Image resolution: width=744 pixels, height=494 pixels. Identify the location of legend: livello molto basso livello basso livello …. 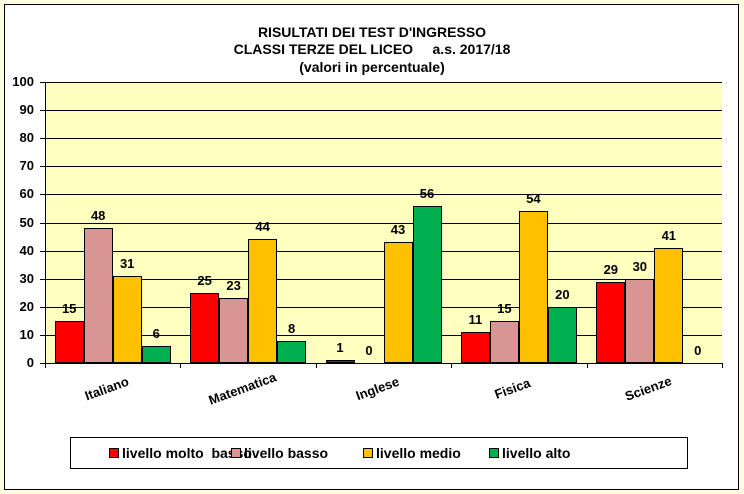
(379, 453).